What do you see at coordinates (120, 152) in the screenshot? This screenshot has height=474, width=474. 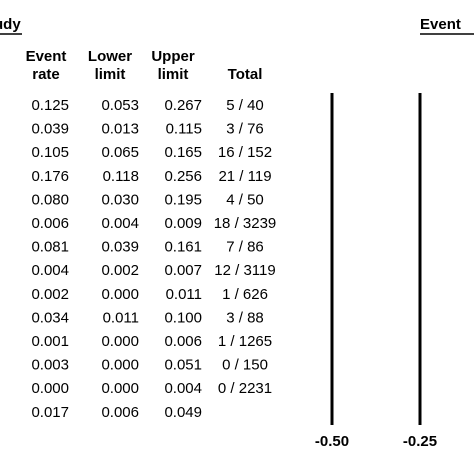 I see `table-cell: 0.065` at bounding box center [120, 152].